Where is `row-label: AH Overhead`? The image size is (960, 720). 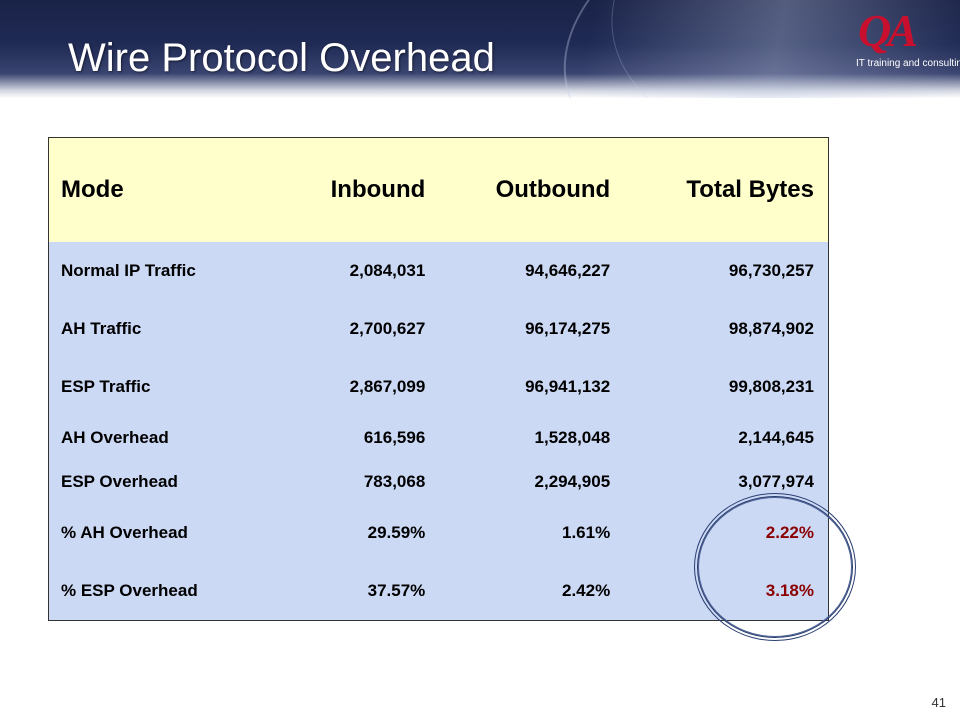 row-label: AH Overhead is located at coordinates (115, 437).